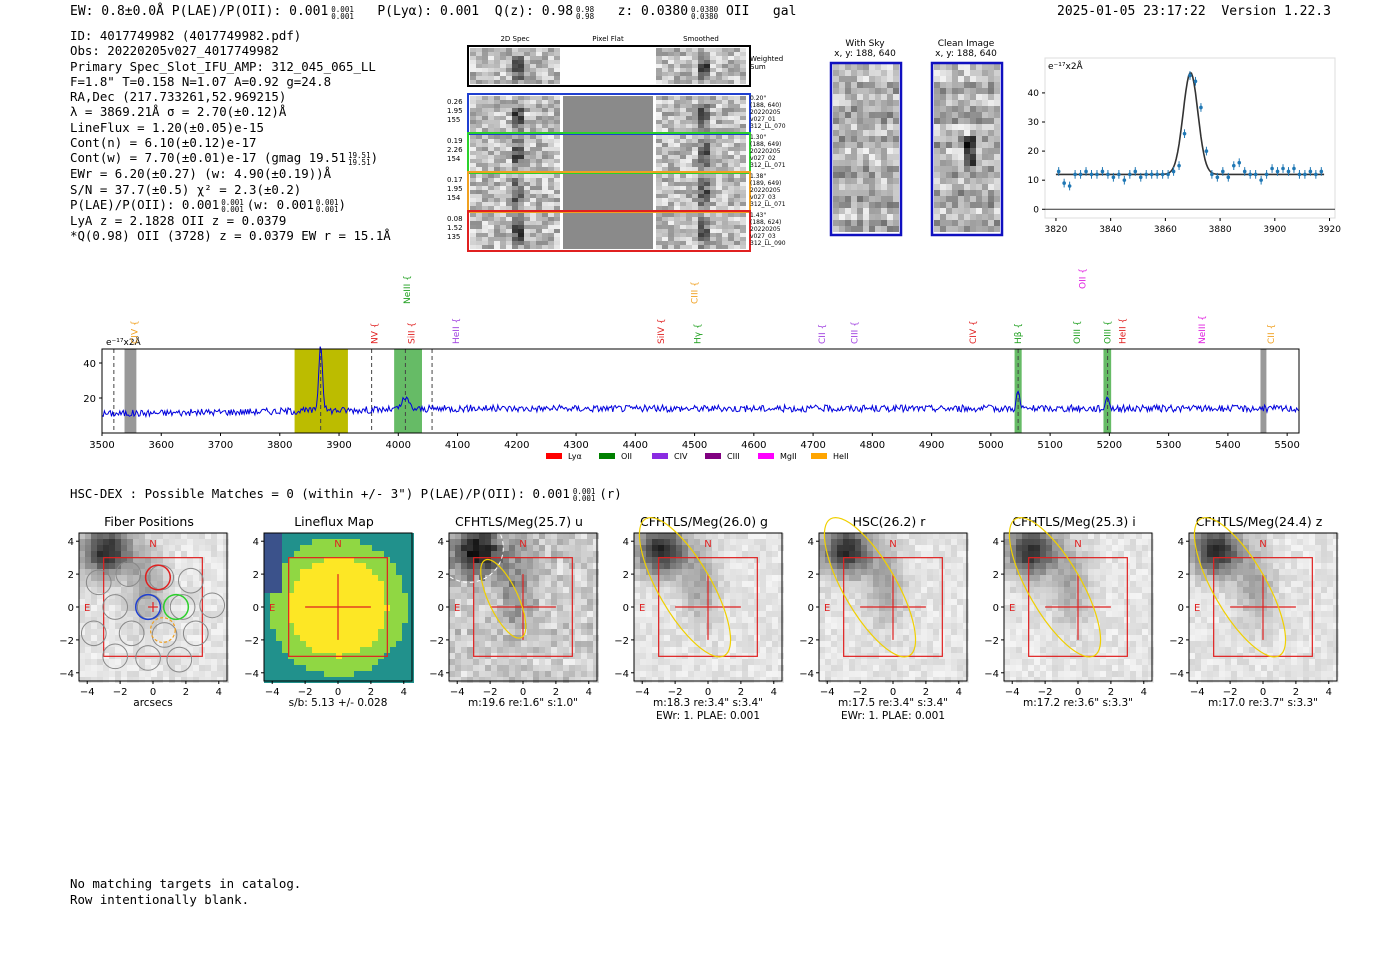  What do you see at coordinates (889, 521) in the screenshot?
I see `panel-title-5: HSC(26.2) r` at bounding box center [889, 521].